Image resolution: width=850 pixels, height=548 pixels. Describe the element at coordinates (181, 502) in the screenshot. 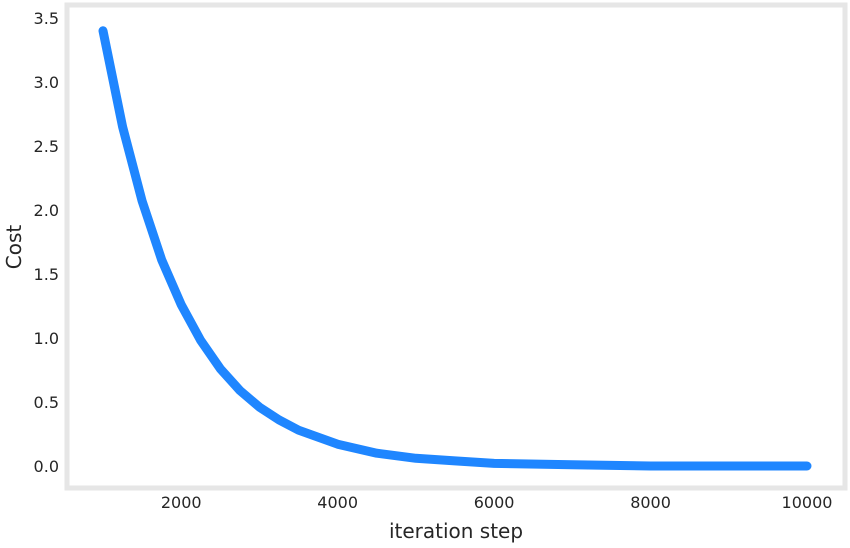

I see `x-tick-label: 2000` at that location.